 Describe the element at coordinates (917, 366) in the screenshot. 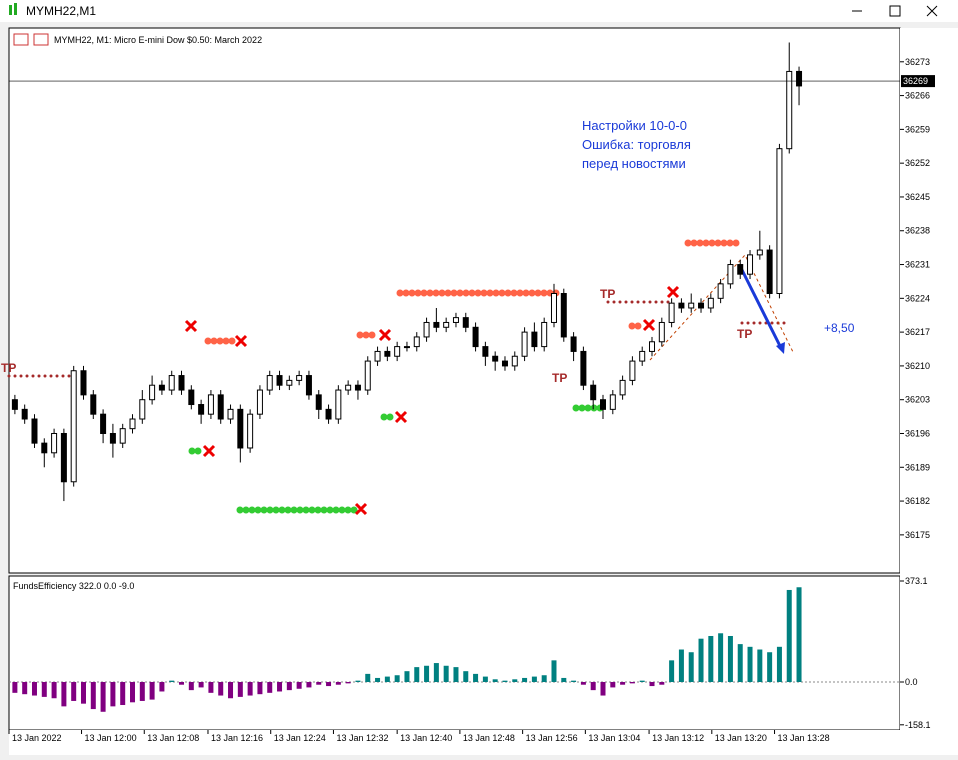

I see `y-tick-label: 36210` at that location.